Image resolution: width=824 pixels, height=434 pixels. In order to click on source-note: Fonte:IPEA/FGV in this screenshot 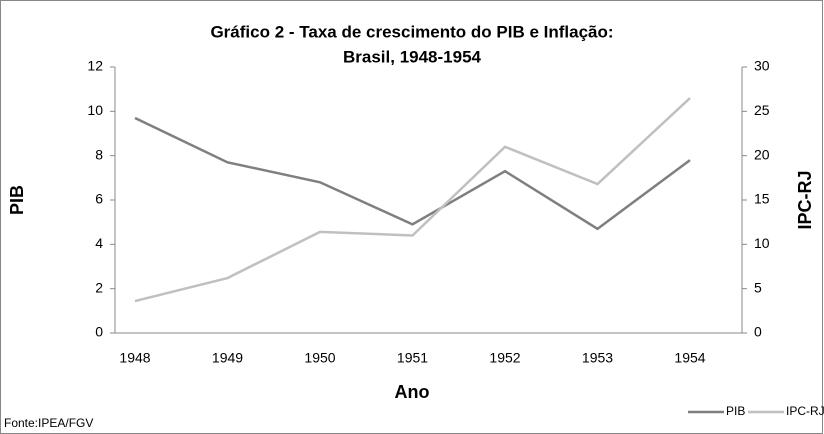, I will do `click(48, 423)`.